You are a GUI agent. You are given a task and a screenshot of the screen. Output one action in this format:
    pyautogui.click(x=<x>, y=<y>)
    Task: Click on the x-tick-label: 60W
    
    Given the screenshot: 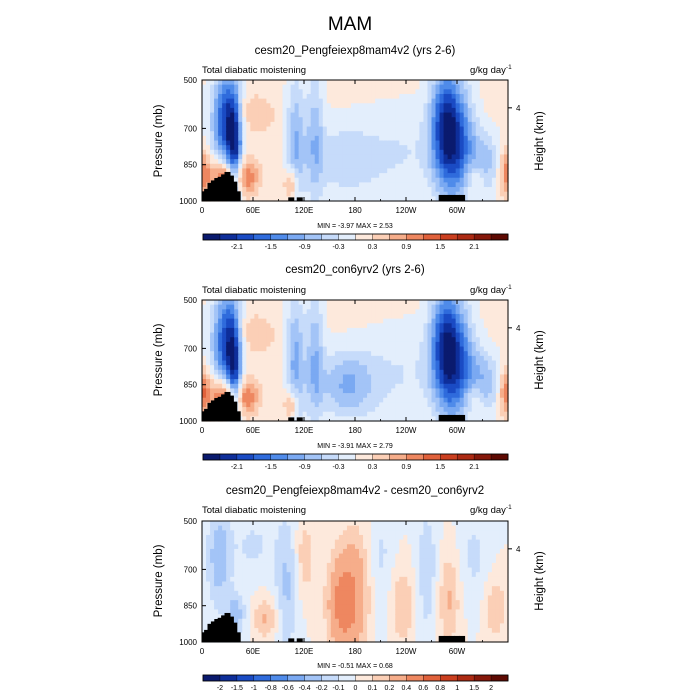 What is the action you would take?
    pyautogui.click(x=457, y=210)
    